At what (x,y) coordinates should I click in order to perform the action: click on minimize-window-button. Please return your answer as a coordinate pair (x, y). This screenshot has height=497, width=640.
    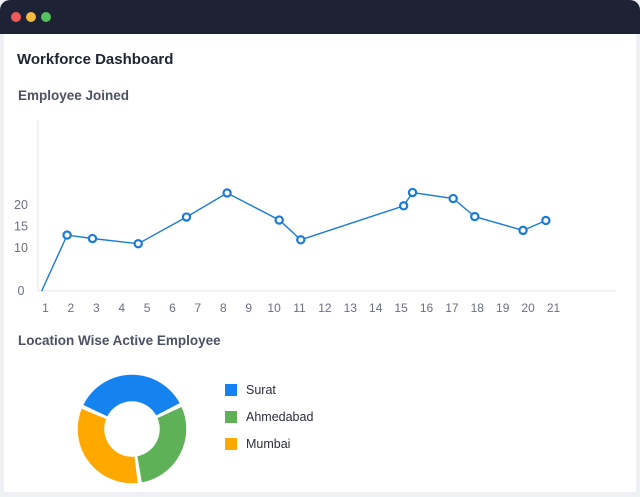
    Looking at the image, I should click on (31, 17).